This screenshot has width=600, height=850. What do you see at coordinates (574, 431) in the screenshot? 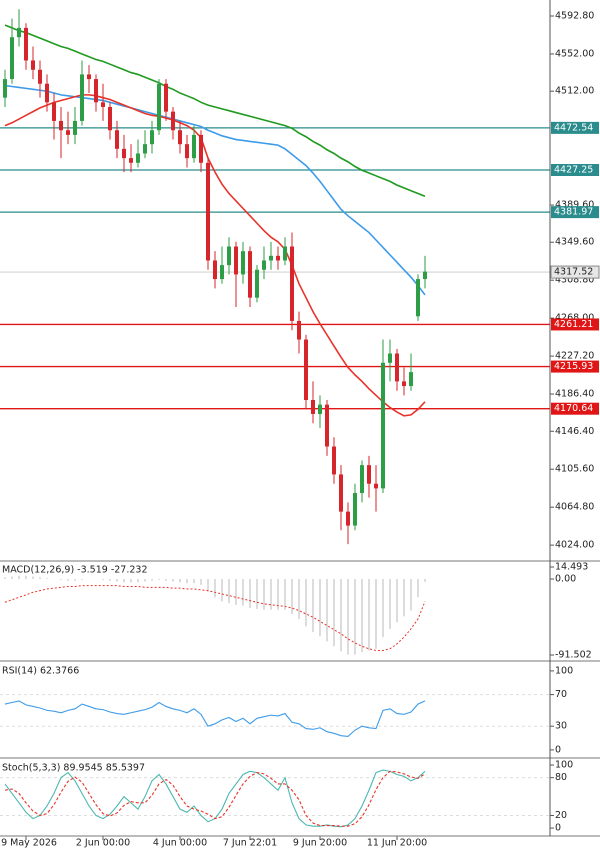
I see `y-tick-label: 4146.40` at bounding box center [574, 431].